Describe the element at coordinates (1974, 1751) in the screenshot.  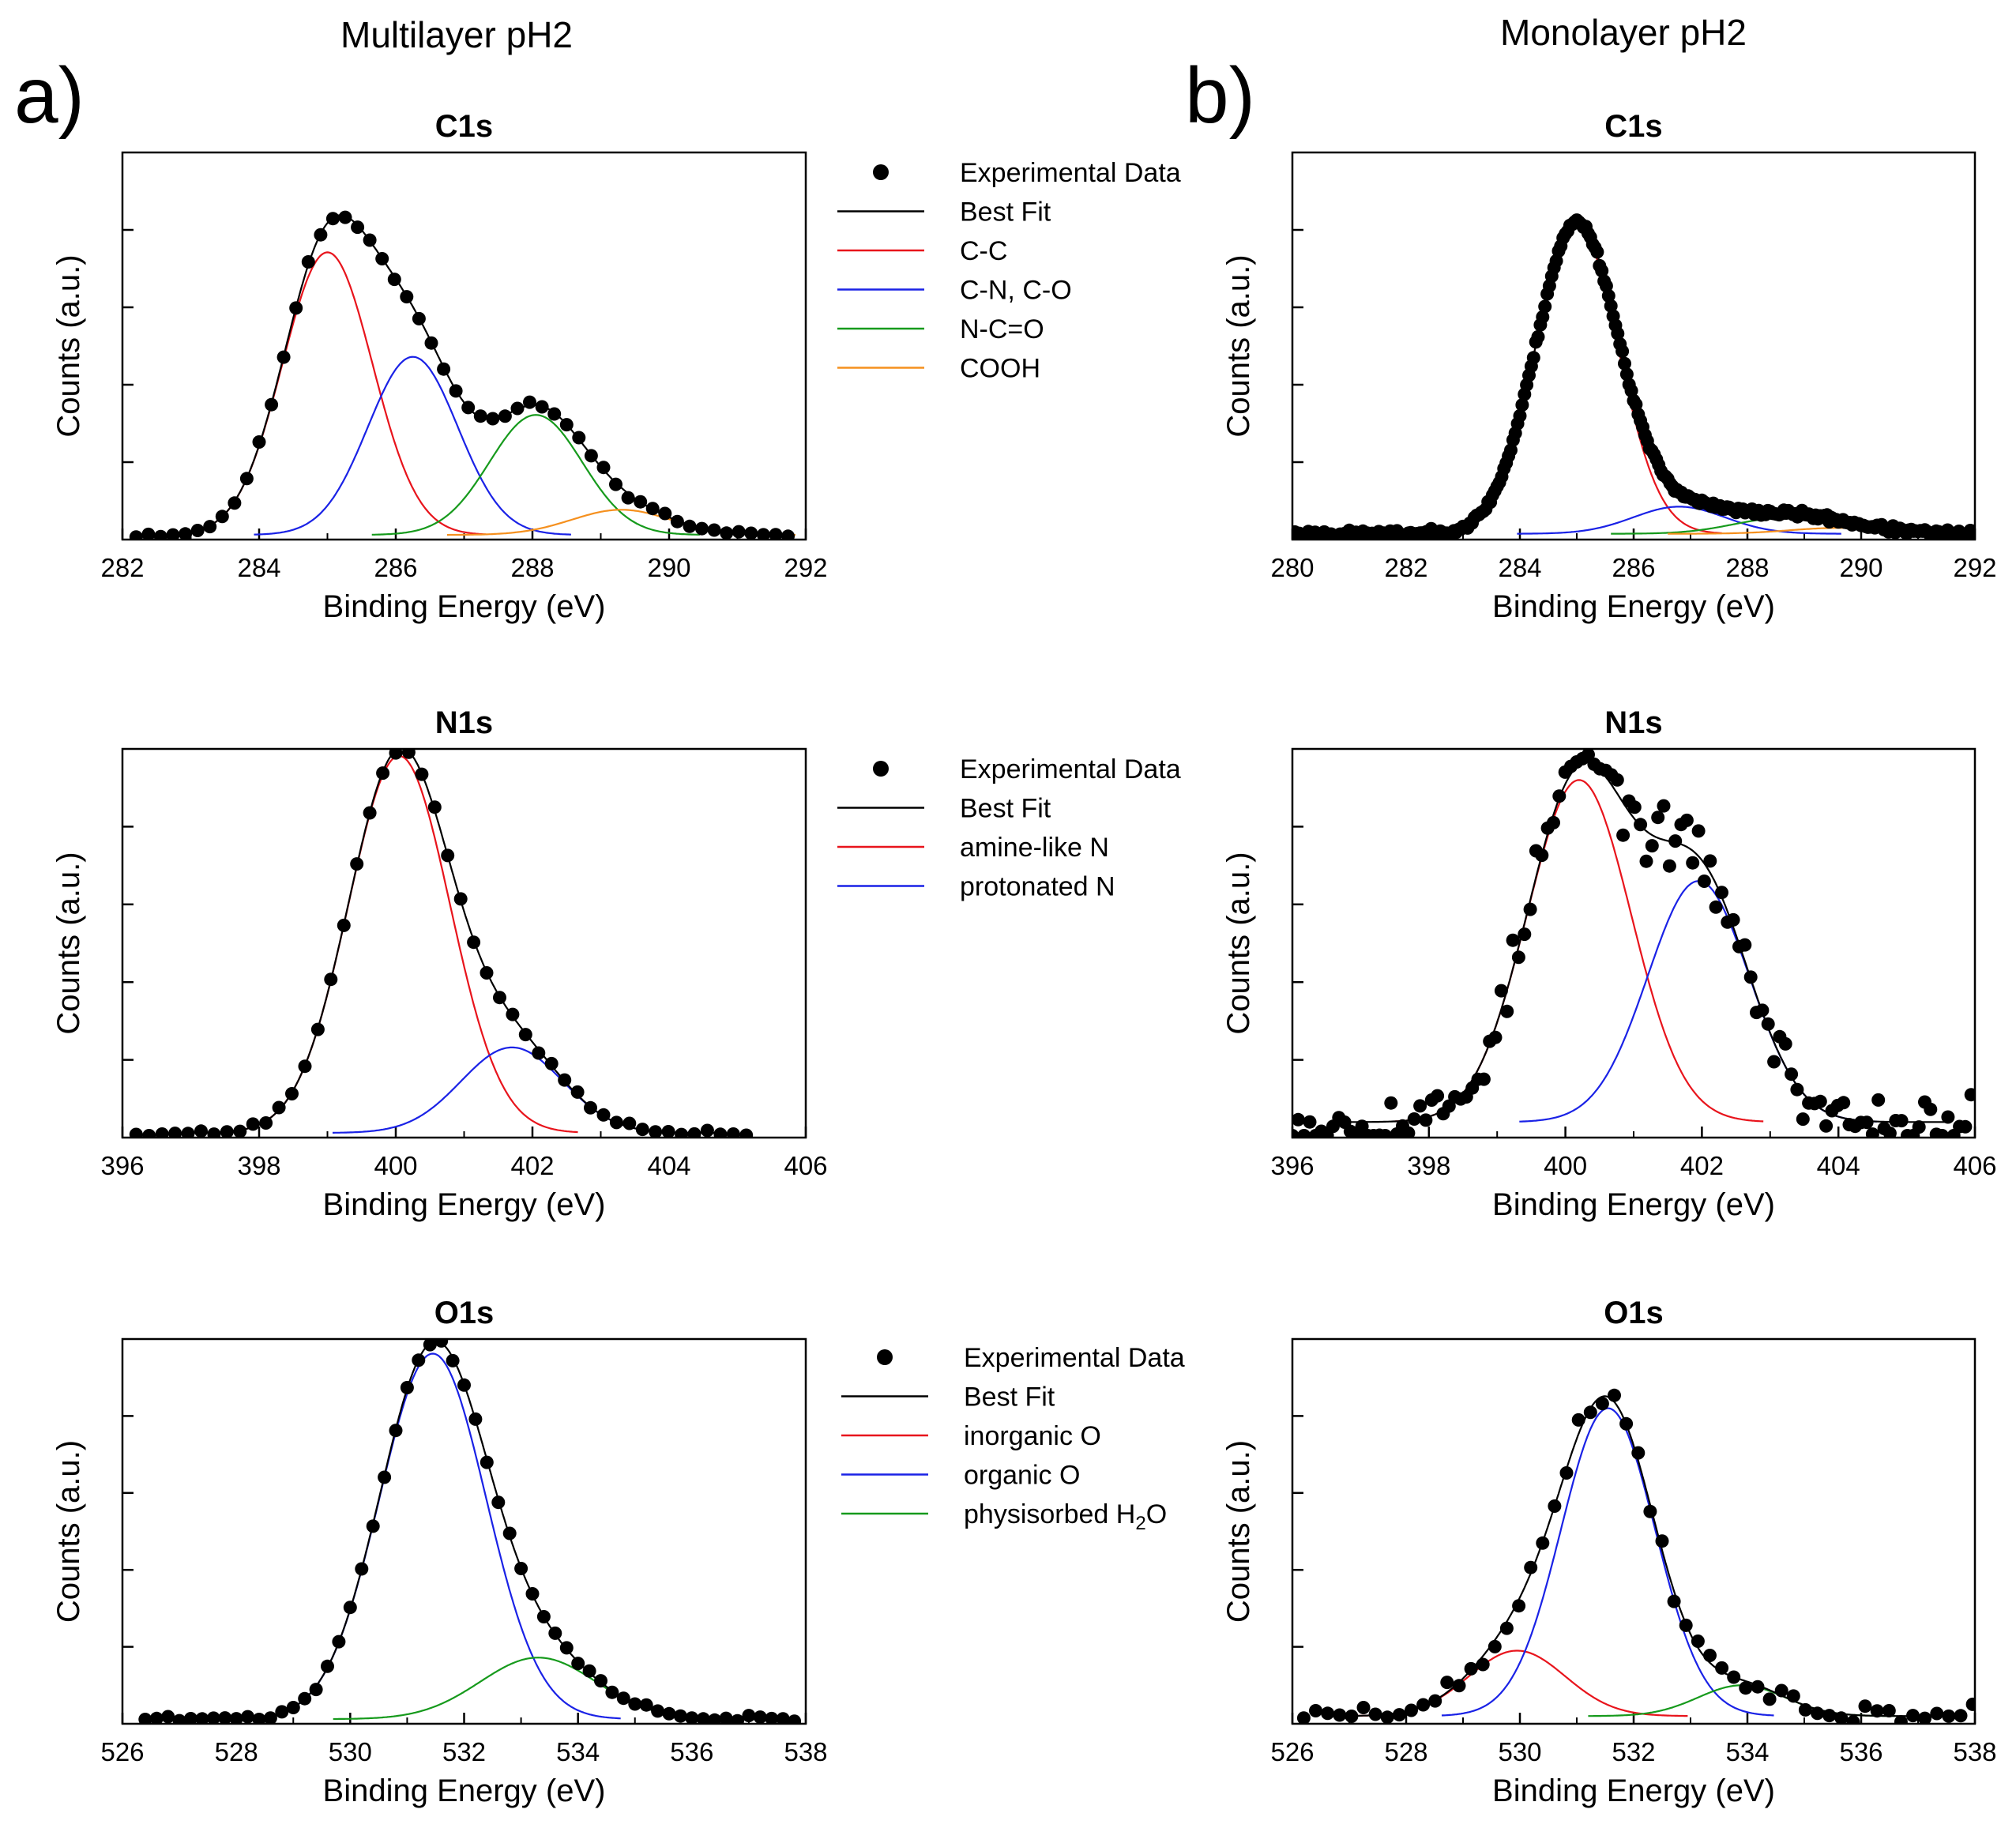
I see `x-tick-label: 538` at that location.